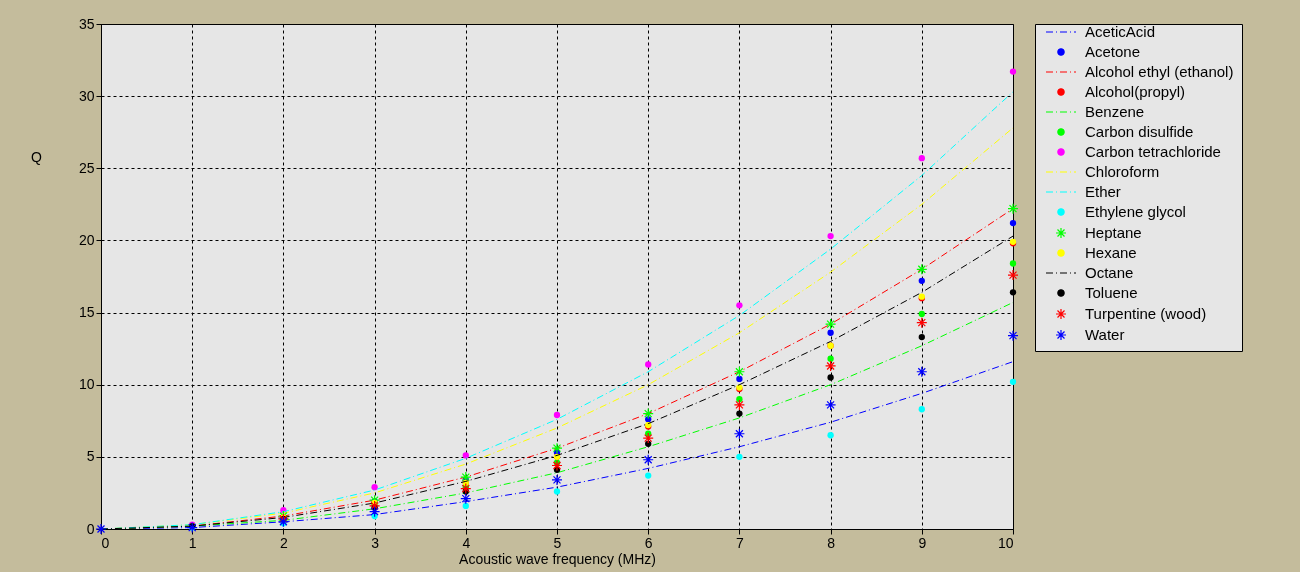  What do you see at coordinates (1135, 91) in the screenshot?
I see `legend-label: Alcohol(propyl)` at bounding box center [1135, 91].